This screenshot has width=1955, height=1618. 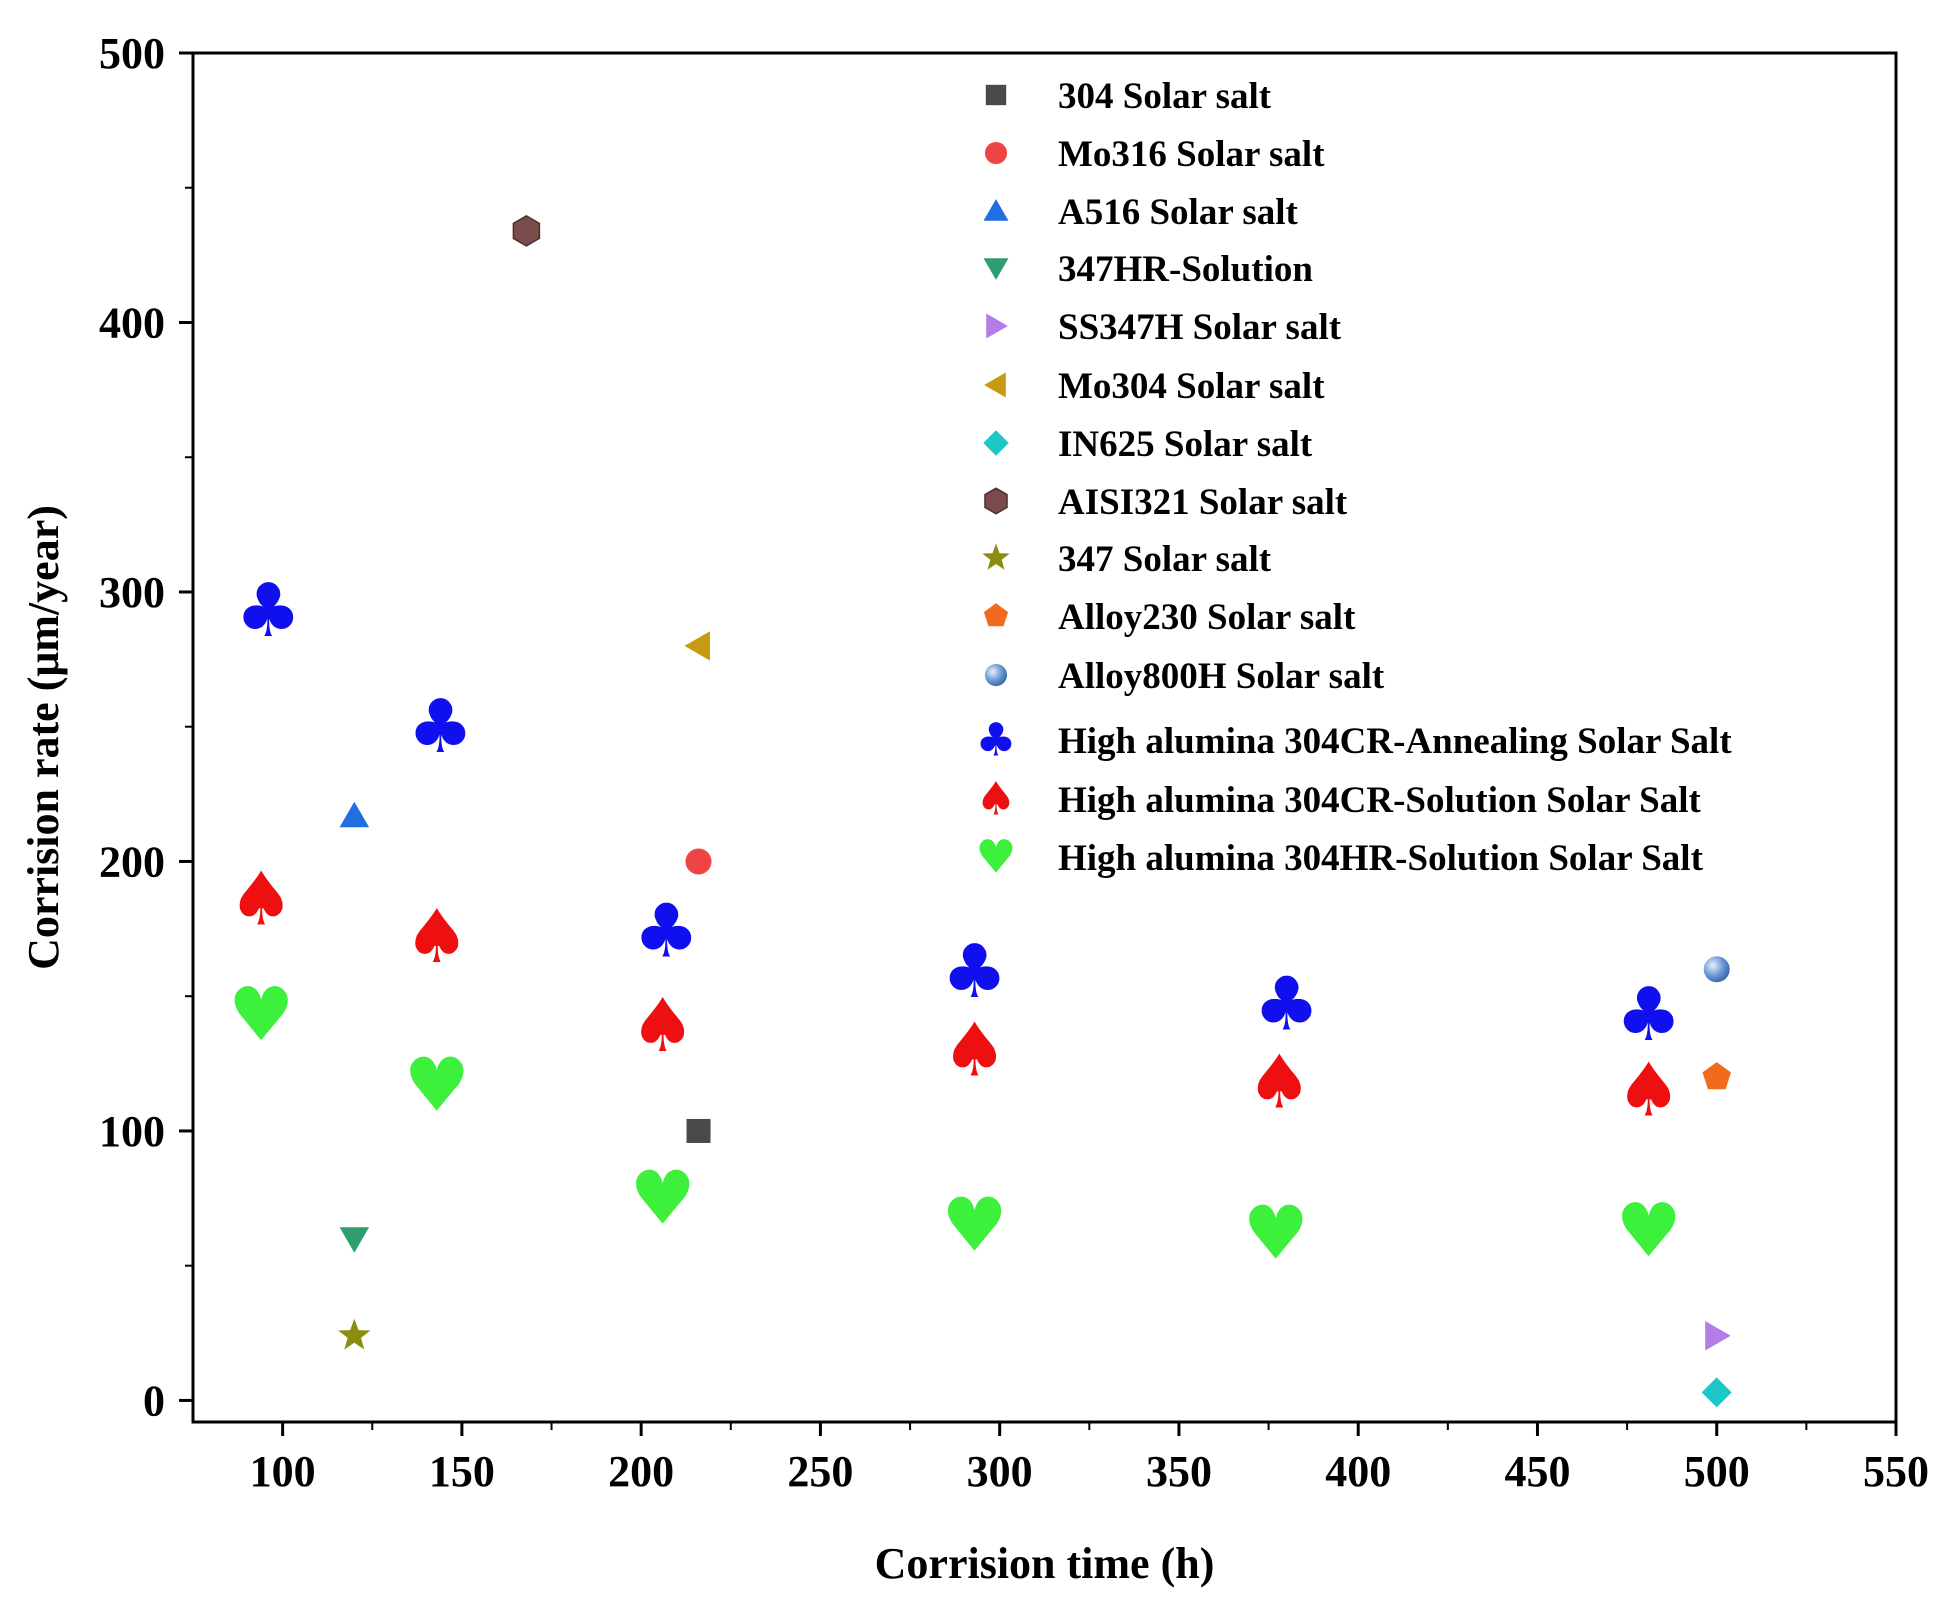 What do you see at coordinates (154, 1400) in the screenshot?
I see `y-tick-label: 0` at bounding box center [154, 1400].